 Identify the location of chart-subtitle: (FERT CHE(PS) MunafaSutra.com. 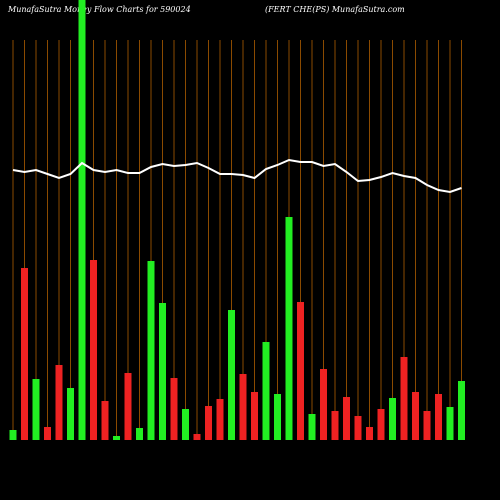
(335, 9).